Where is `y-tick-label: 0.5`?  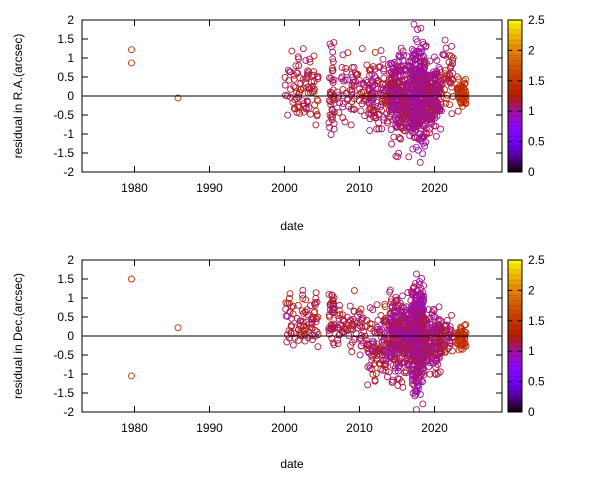
y-tick-label: 0.5 is located at coordinates (65, 317).